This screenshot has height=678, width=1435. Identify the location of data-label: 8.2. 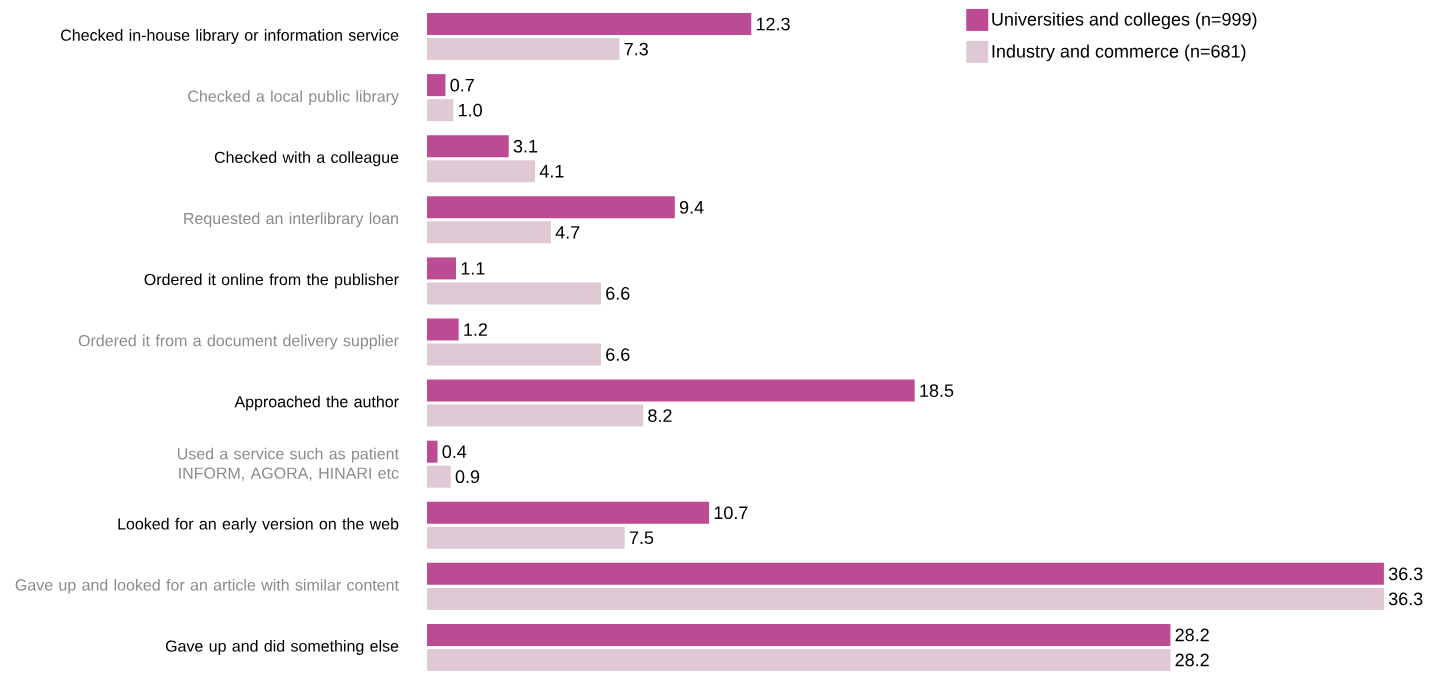
(660, 415).